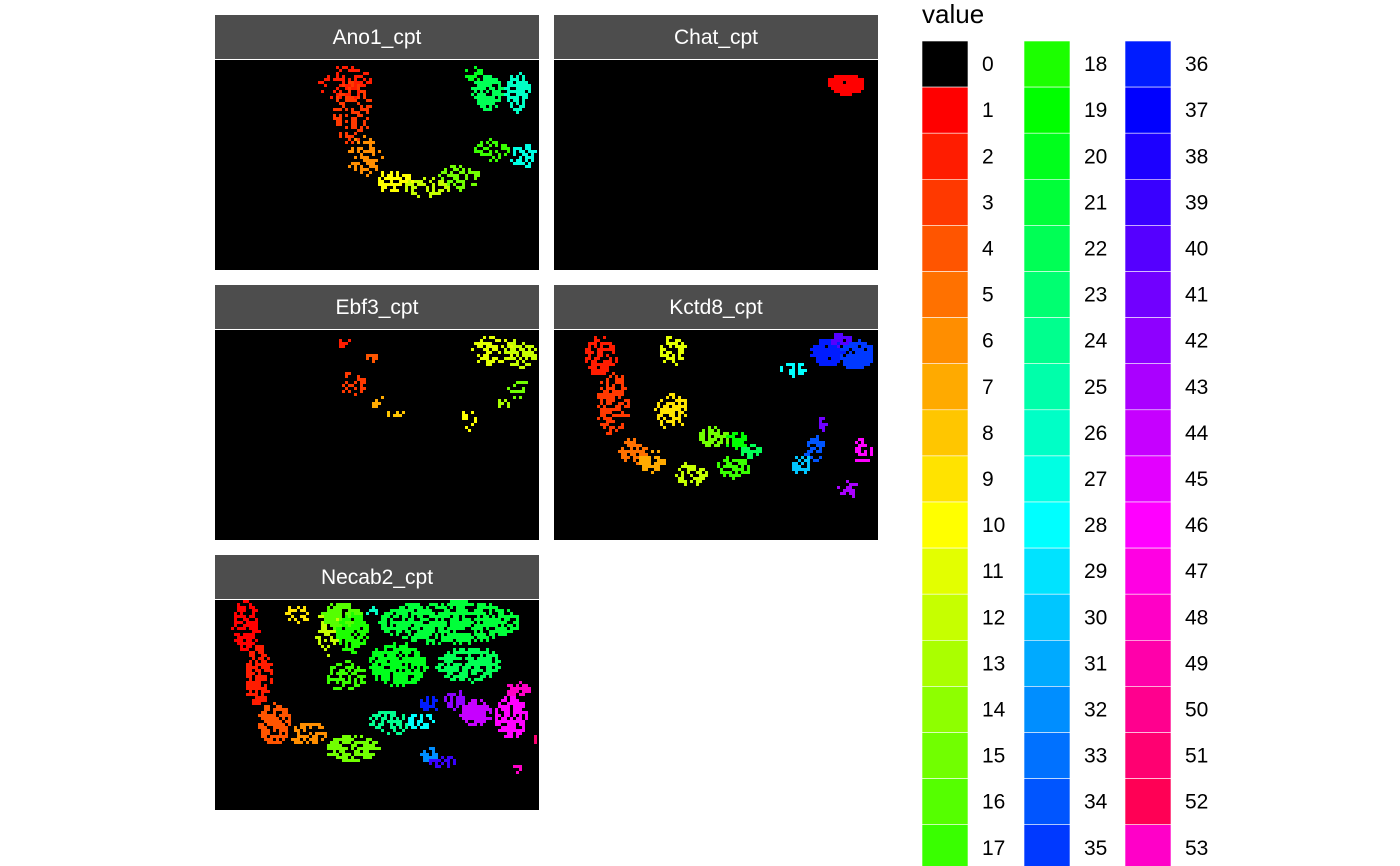 The image size is (1400, 866). I want to click on legend-key-10: 10, so click(963, 525).